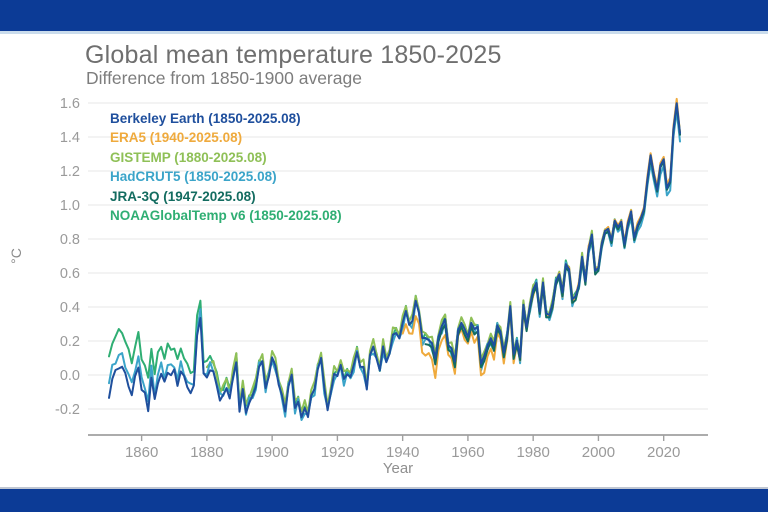 This screenshot has width=768, height=512. Describe the element at coordinates (193, 177) in the screenshot. I see `legend-item-hadcrut5: HadCRUT5 (1850-2025.08)` at that location.